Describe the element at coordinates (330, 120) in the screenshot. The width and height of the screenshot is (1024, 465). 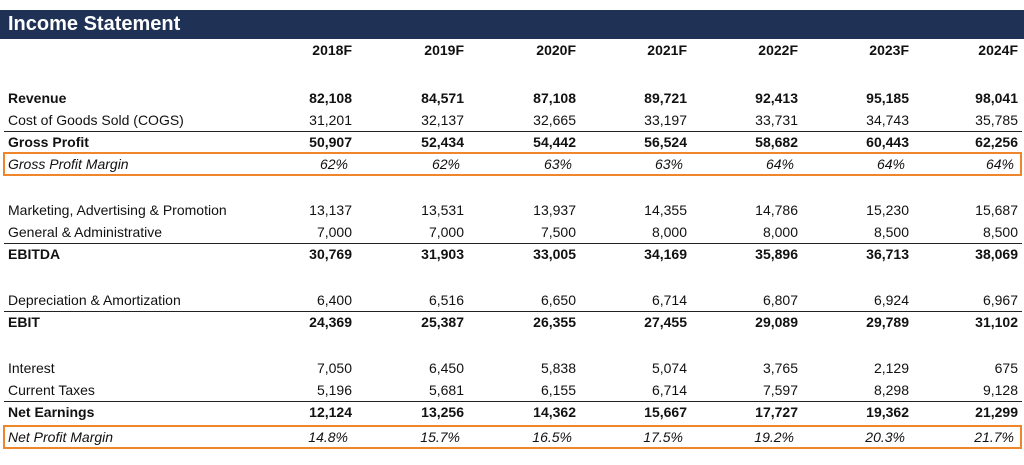
I see `cell-value: 31,201` at that location.